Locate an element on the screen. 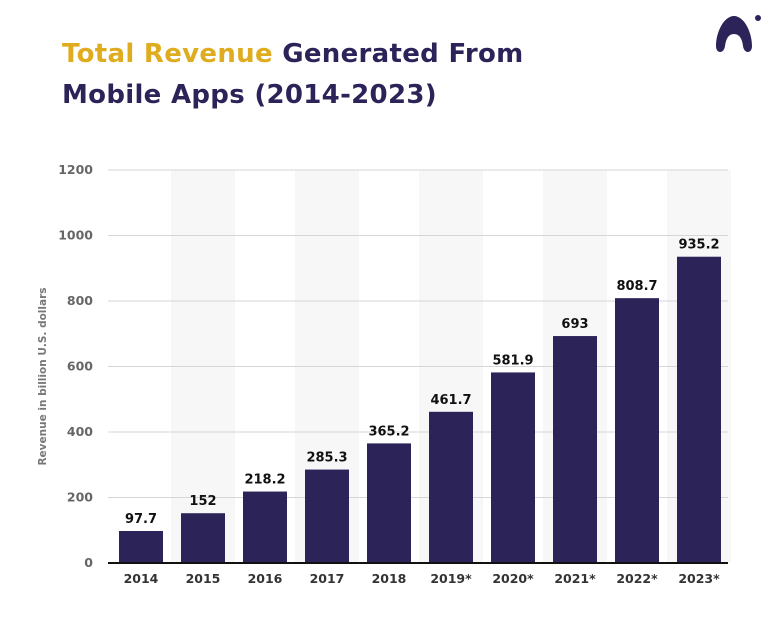 This screenshot has height=630, width=773. y-tick-label: 600 is located at coordinates (80, 366).